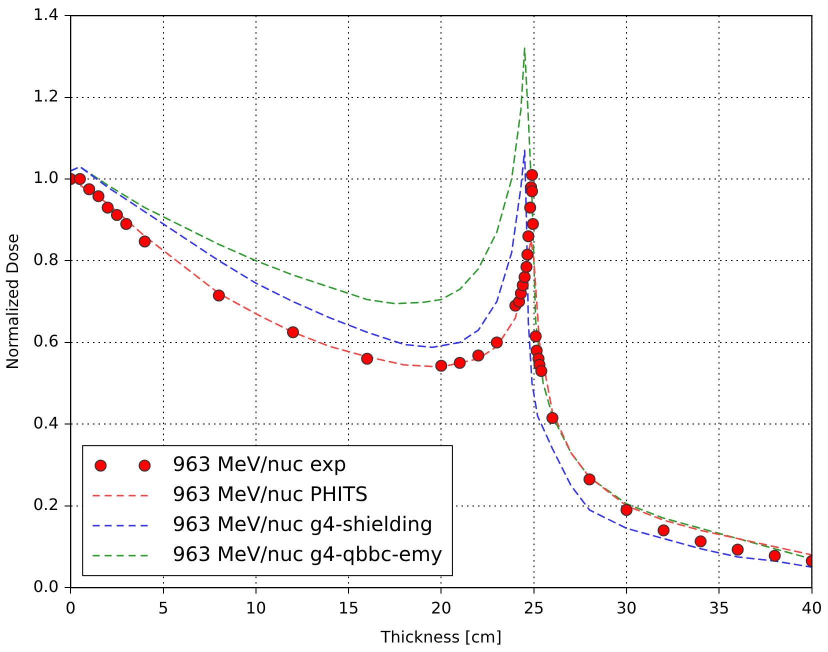 The height and width of the screenshot is (652, 828). I want to click on x-tick-label: 10, so click(256, 608).